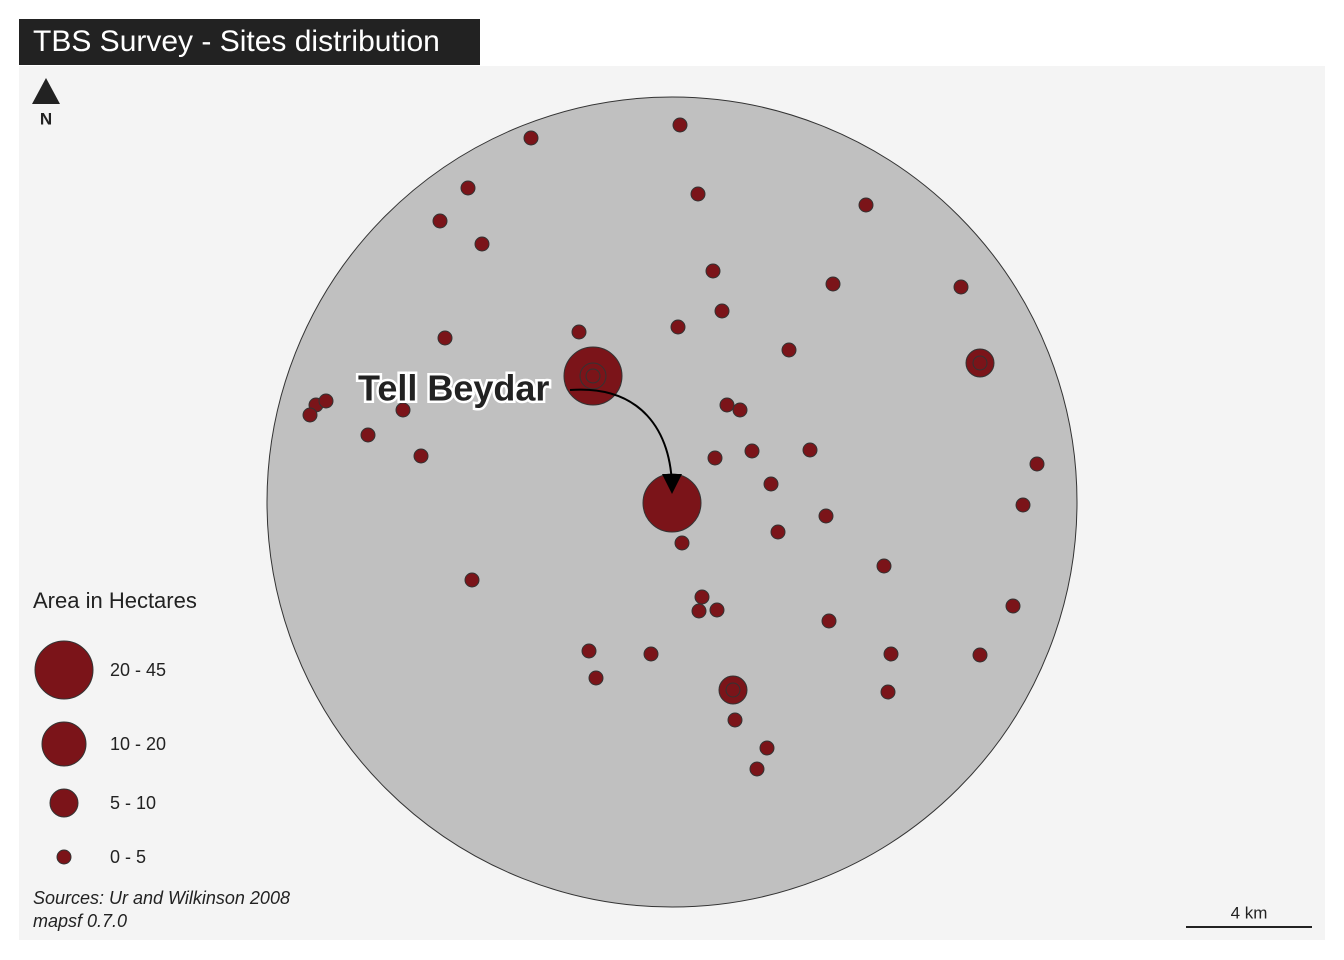  Describe the element at coordinates (133, 803) in the screenshot. I see `legend-label: 5 - 10` at that location.